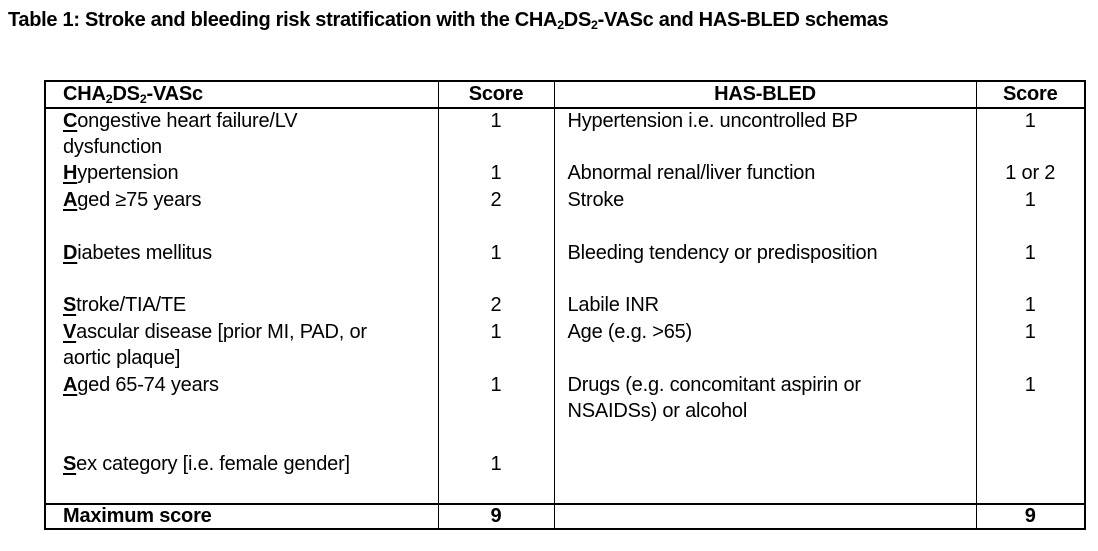 The image size is (1098, 551). Describe the element at coordinates (84, 94) in the screenshot. I see `header-segment: CHA` at that location.